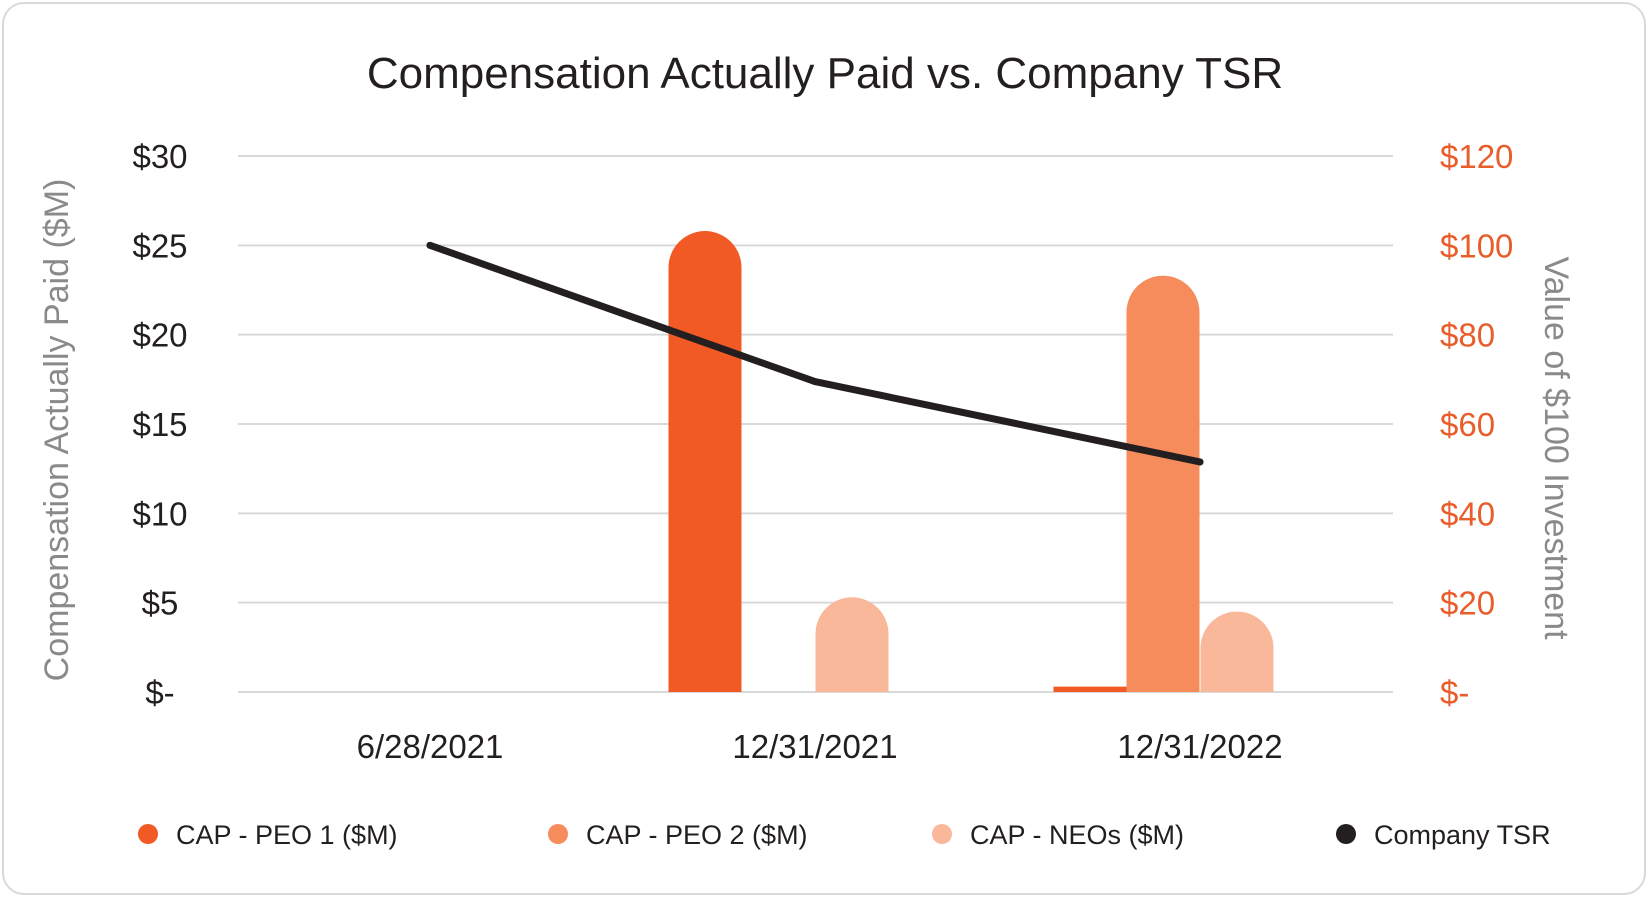 The width and height of the screenshot is (1650, 899). I want to click on right-axis-ticks: $- $20 $40 $60 $80 $100 $120, so click(1476, 424).